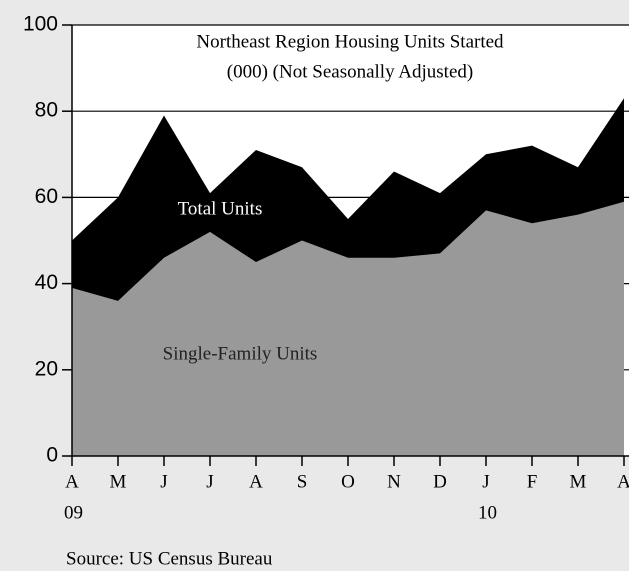 The width and height of the screenshot is (629, 571). What do you see at coordinates (240, 353) in the screenshot?
I see `series-label: Single-Family Units` at bounding box center [240, 353].